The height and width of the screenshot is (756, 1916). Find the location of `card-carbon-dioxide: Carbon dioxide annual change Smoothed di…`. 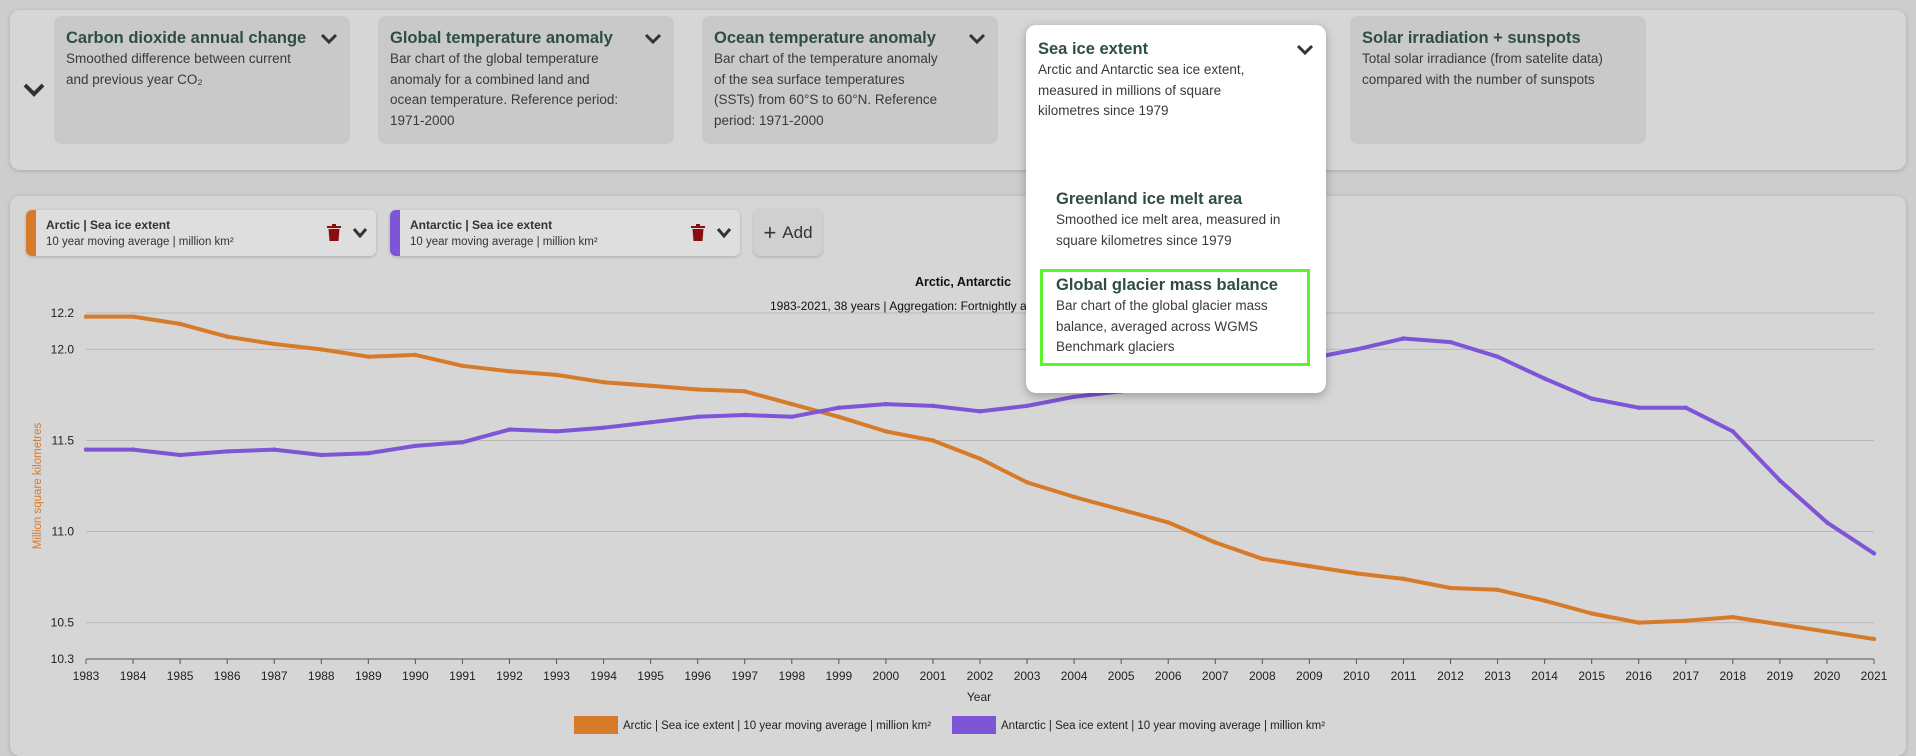

card-carbon-dioxide: Carbon dioxide annual change Smoothed di… is located at coordinates (202, 80).